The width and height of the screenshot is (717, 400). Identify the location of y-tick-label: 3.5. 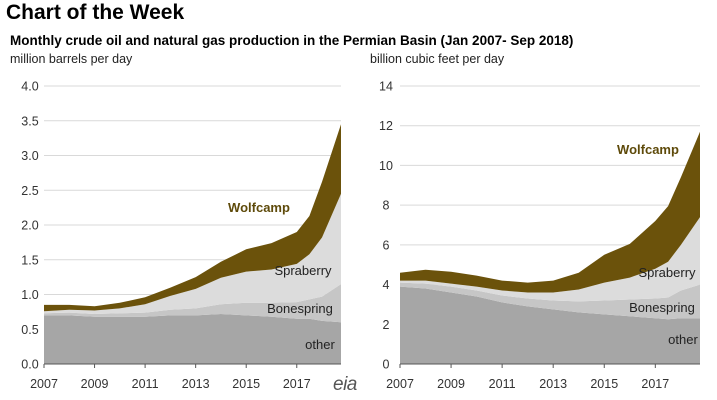
(29, 121).